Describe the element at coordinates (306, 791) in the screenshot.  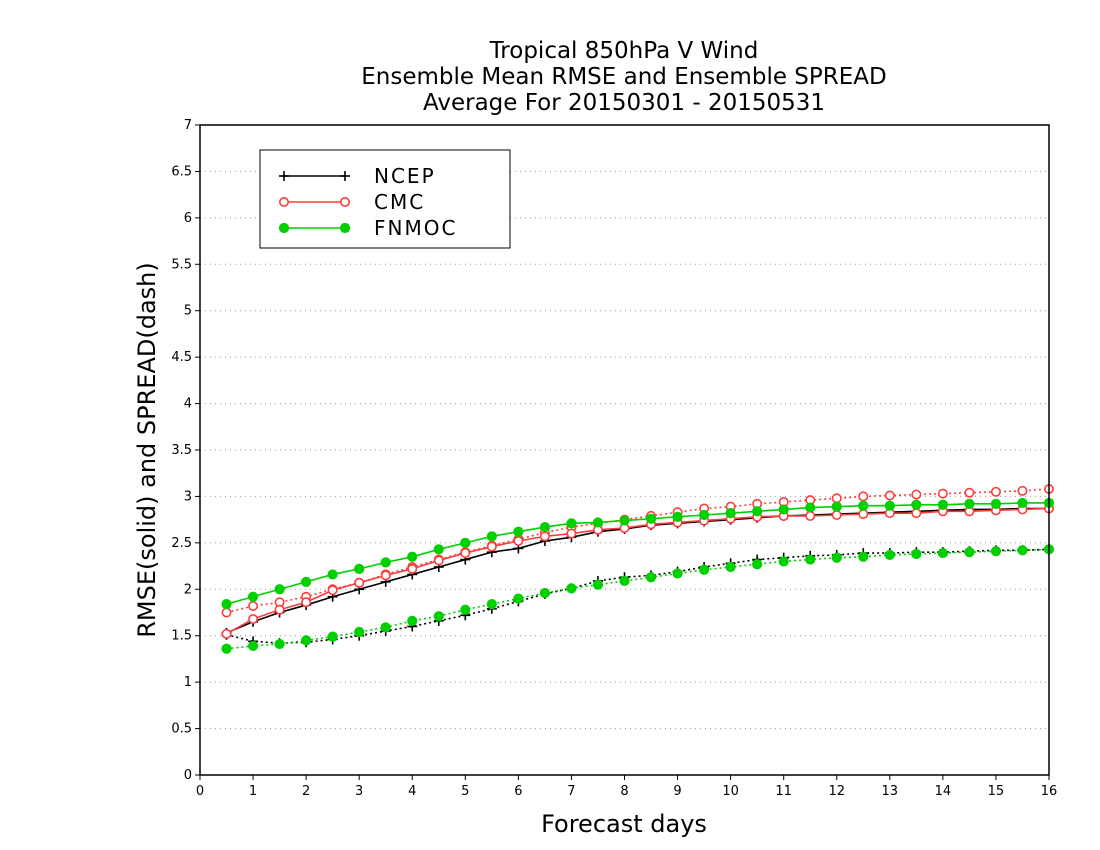
I see `x-tick-label: 2` at that location.